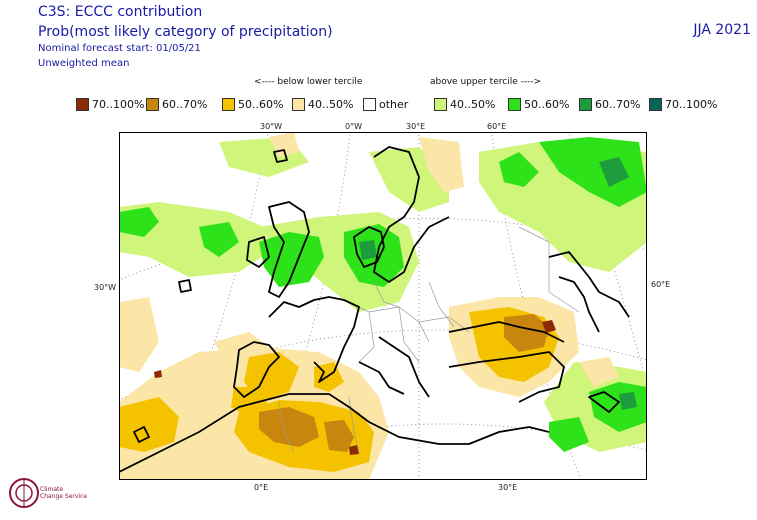 The image size is (757, 520). I want to click on legend-label: other, so click(394, 104).